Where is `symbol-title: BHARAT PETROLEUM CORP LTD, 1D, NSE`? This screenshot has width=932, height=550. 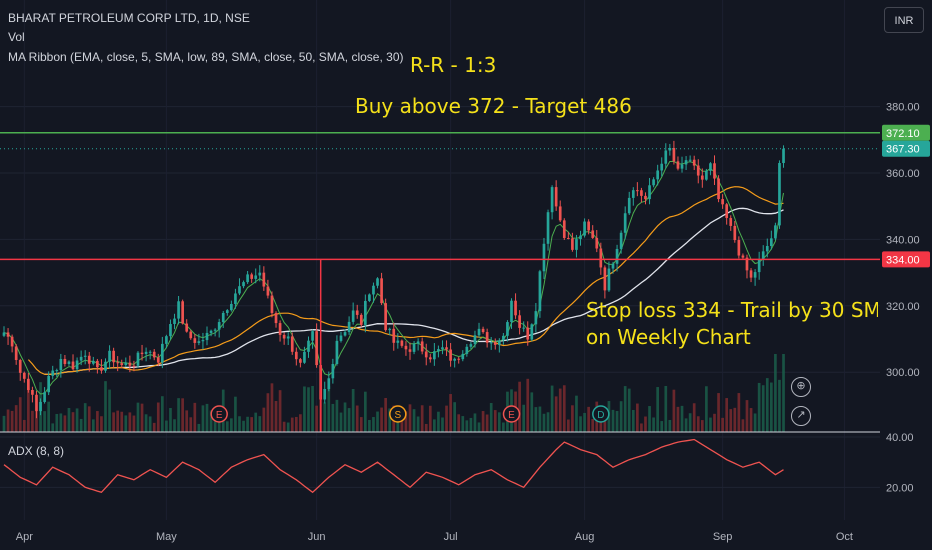 symbol-title: BHARAT PETROLEUM CORP LTD, 1D, NSE is located at coordinates (129, 18).